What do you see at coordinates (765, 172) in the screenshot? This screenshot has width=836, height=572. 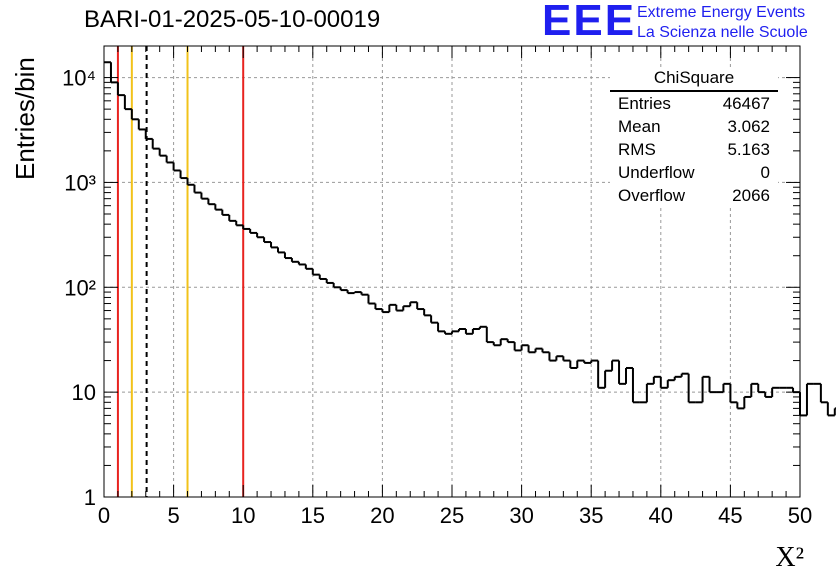 I see `stats-value: 0` at bounding box center [765, 172].